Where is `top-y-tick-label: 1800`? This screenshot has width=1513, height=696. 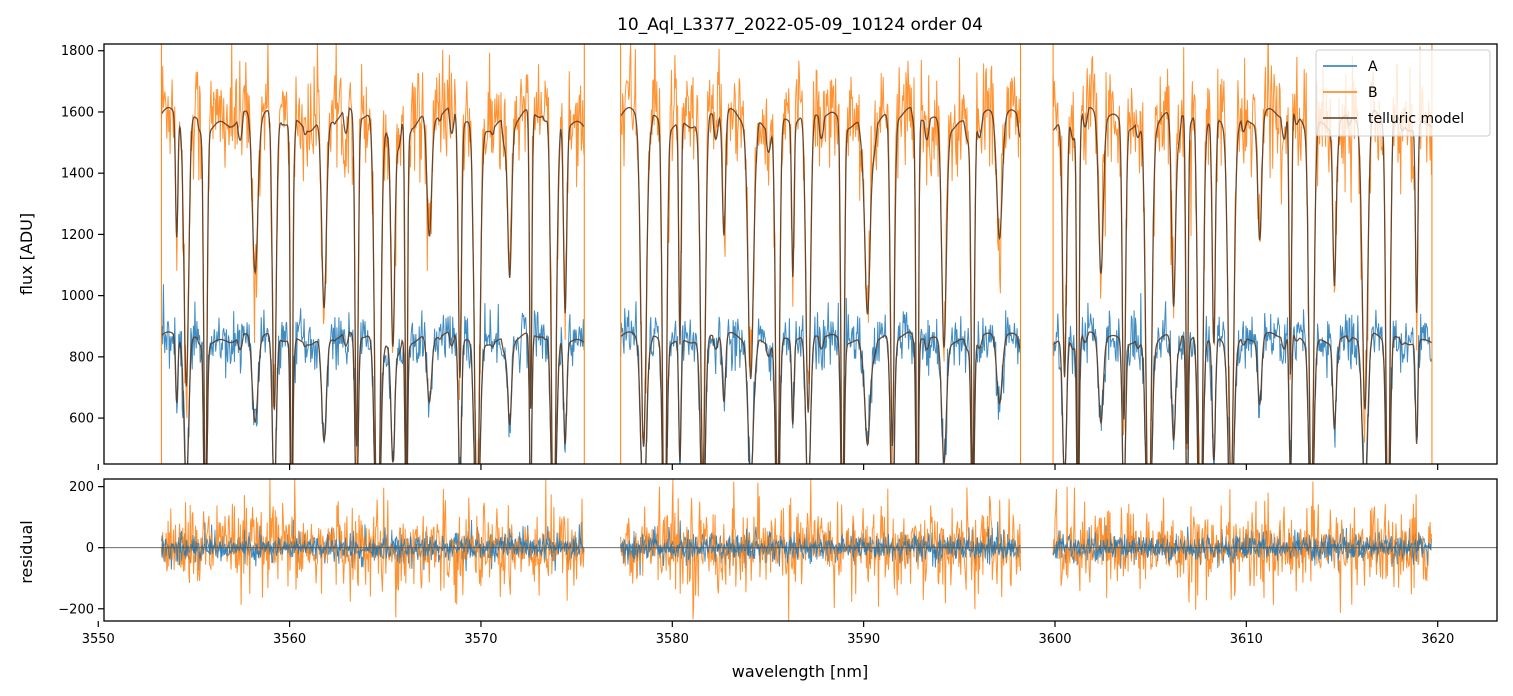 top-y-tick-label: 1800 is located at coordinates (77, 51).